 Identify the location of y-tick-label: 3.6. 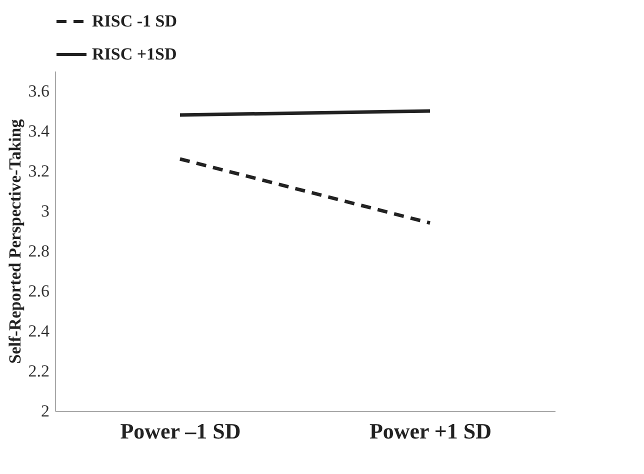
(39, 91).